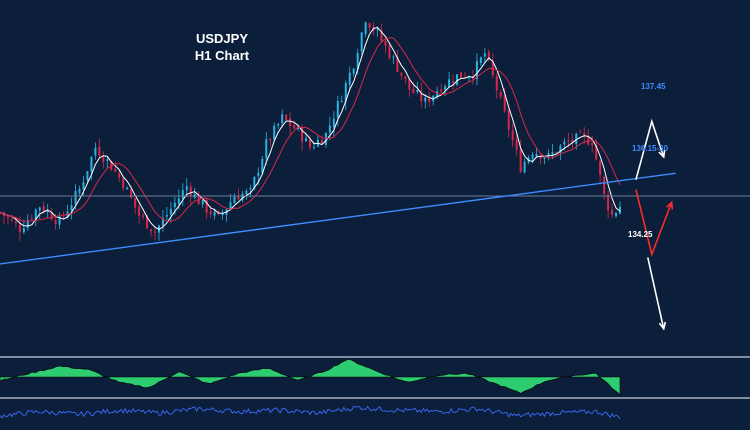 This screenshot has height=430, width=750. Describe the element at coordinates (650, 149) in the screenshot. I see `scenario-up-arrow` at that location.